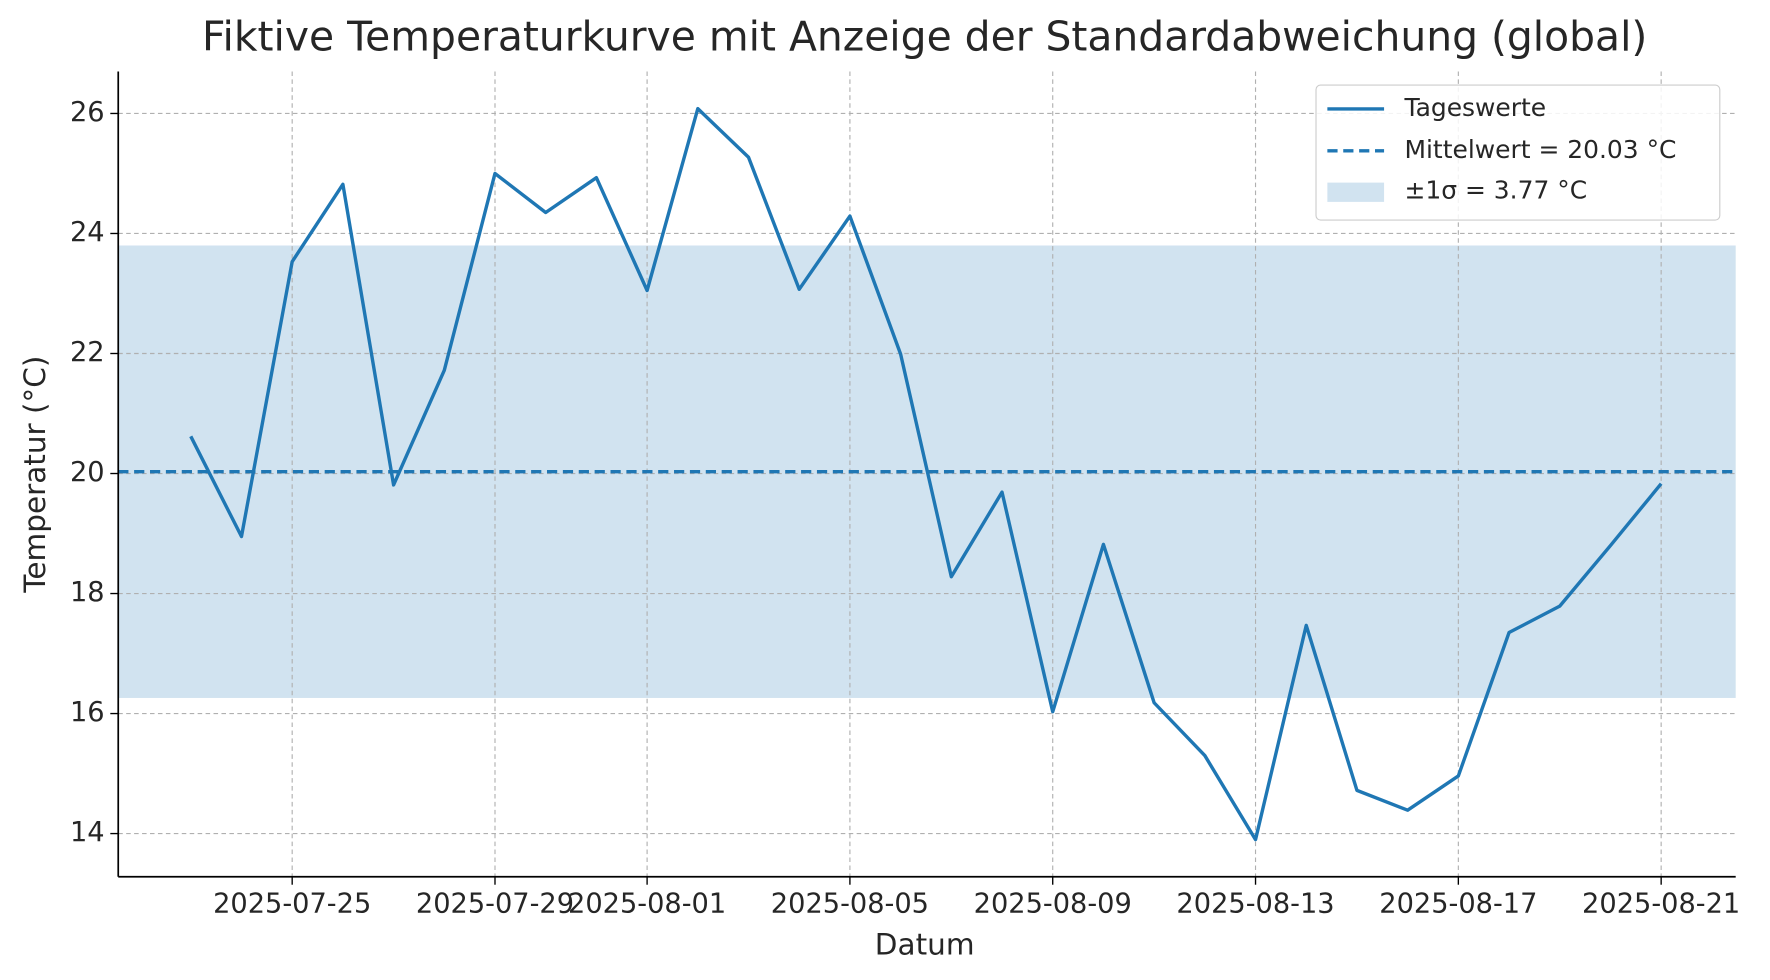 This screenshot has height=980, width=1770. What do you see at coordinates (87, 832) in the screenshot?
I see `y-tick-label: 14` at bounding box center [87, 832].